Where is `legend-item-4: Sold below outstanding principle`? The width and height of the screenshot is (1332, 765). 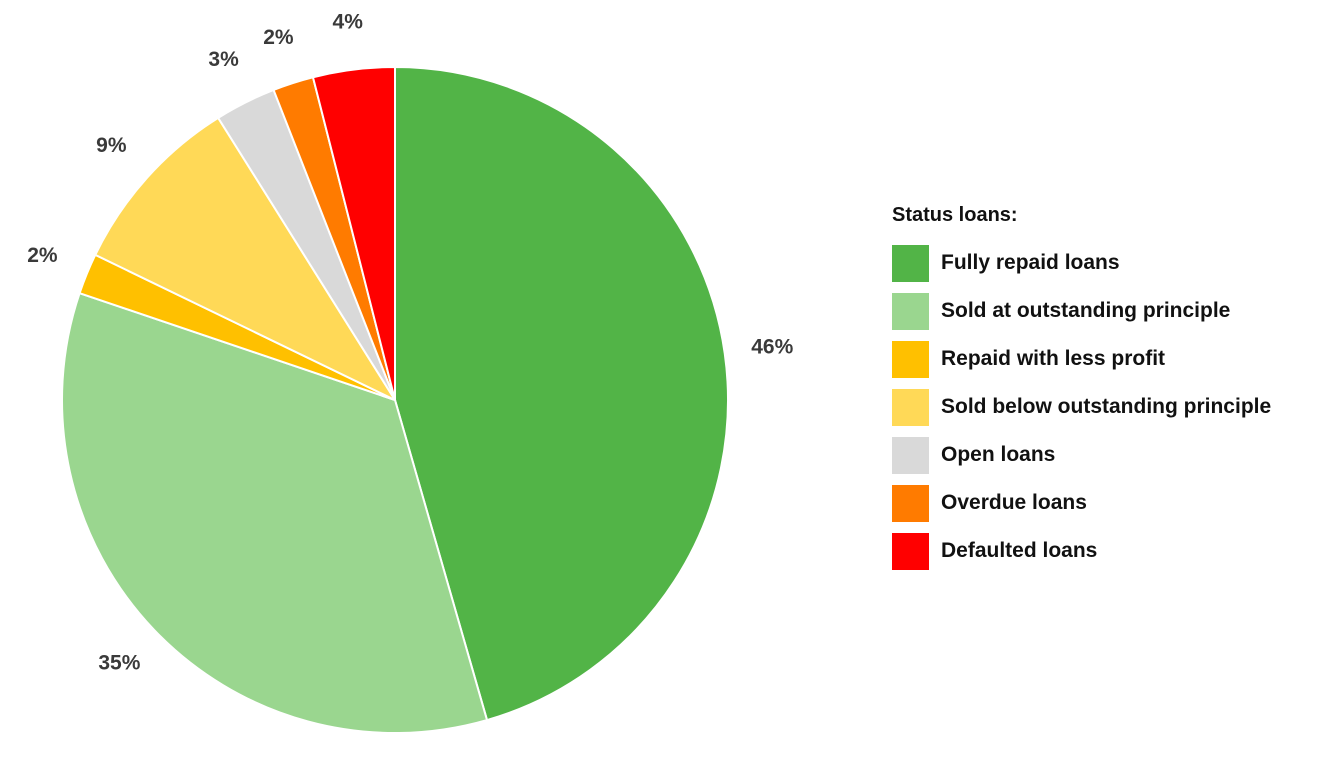
legend-item-4: Sold below outstanding principle is located at coordinates (1107, 407).